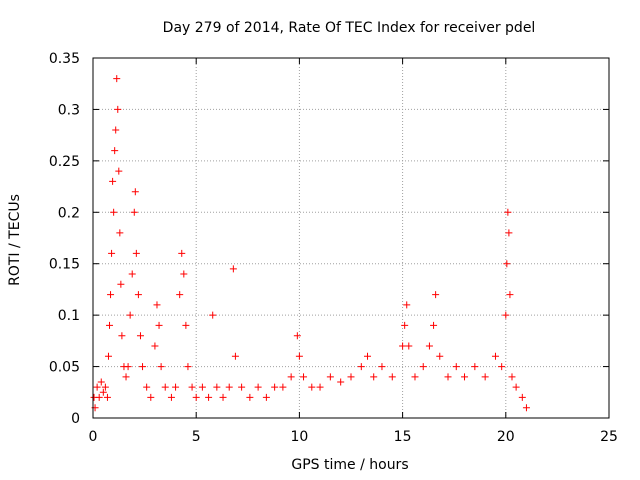 This screenshot has height=480, width=640. I want to click on y-tick-label: 0.2, so click(69, 213).